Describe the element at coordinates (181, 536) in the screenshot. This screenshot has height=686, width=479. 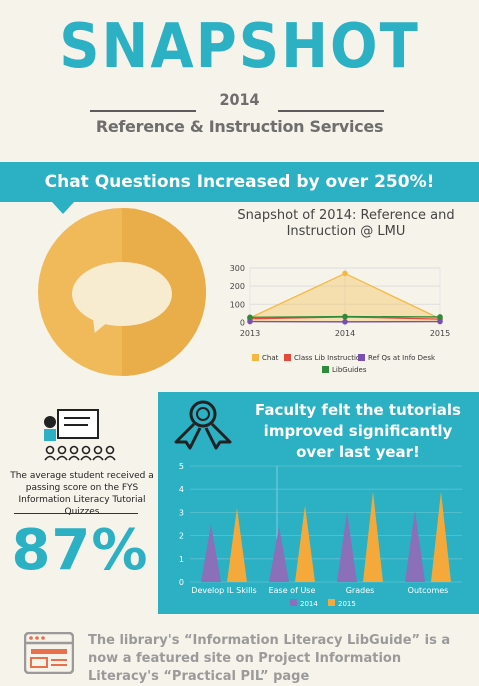
I see `y-tick-label: 2` at that location.